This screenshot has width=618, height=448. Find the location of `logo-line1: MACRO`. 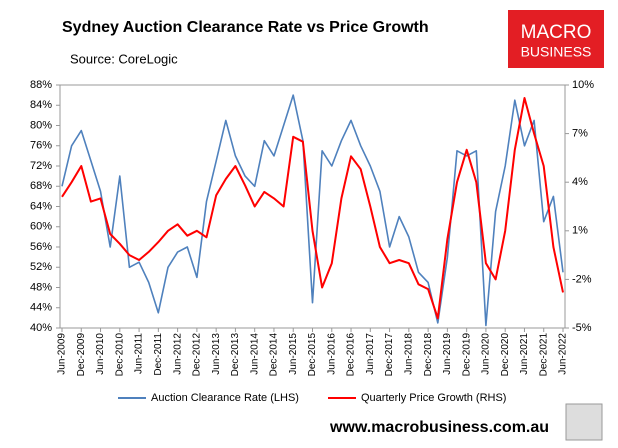

logo-line1: MACRO is located at coordinates (556, 32).